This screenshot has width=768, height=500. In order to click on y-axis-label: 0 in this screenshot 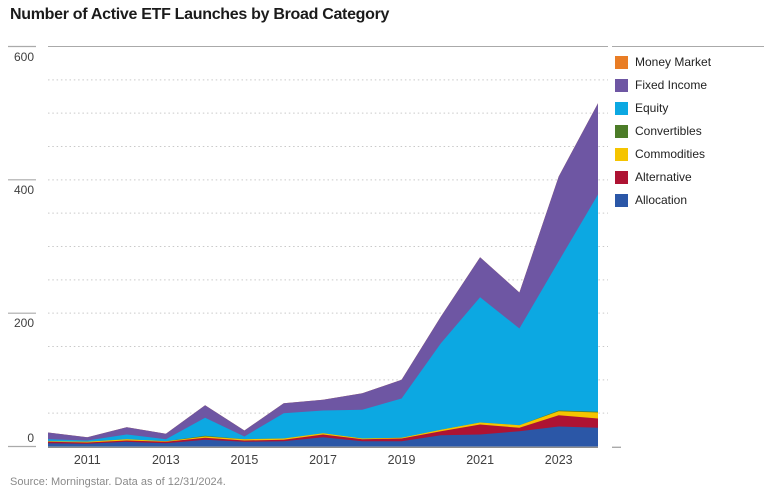, I will do `click(30, 437)`.